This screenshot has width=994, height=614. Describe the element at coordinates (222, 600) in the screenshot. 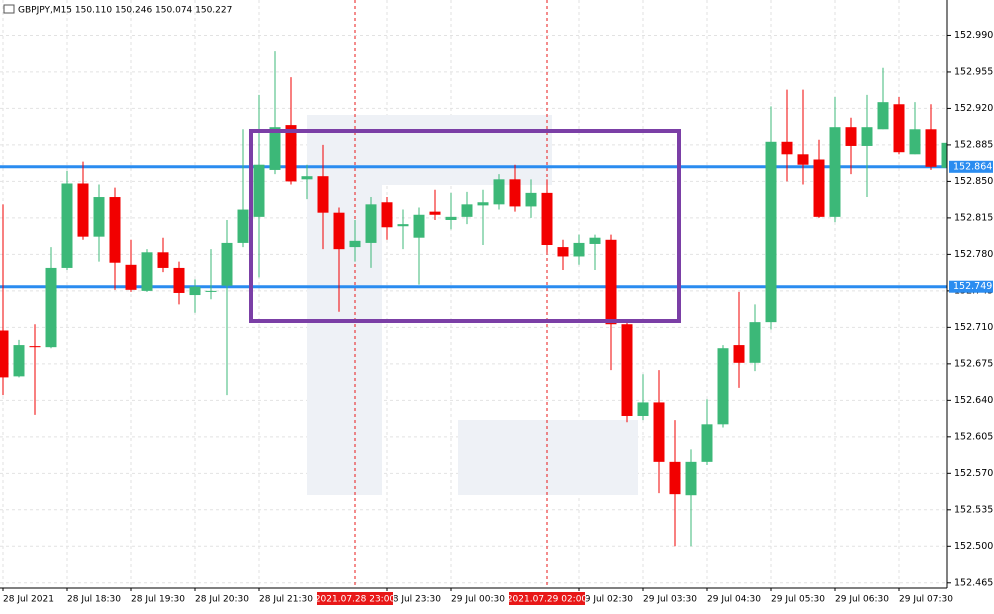

I see `x-tick-label: 28 Jul 20:30` at that location.